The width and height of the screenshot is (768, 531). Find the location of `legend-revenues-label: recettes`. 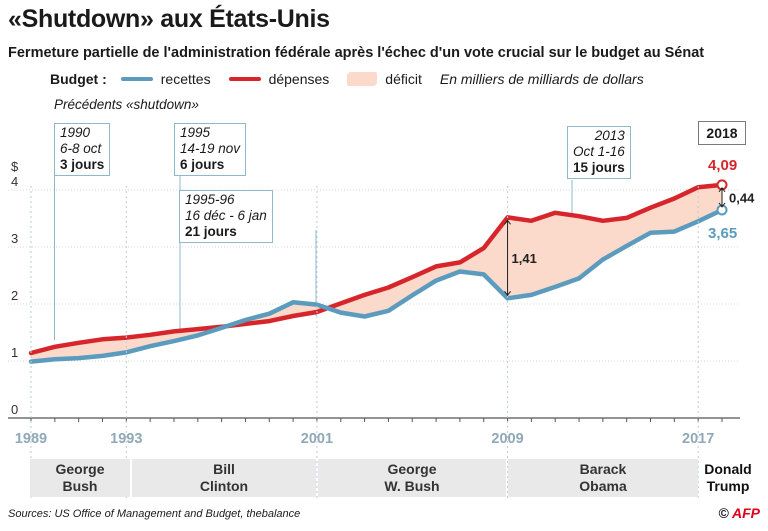

legend-revenues-label: recettes is located at coordinates (185, 79).